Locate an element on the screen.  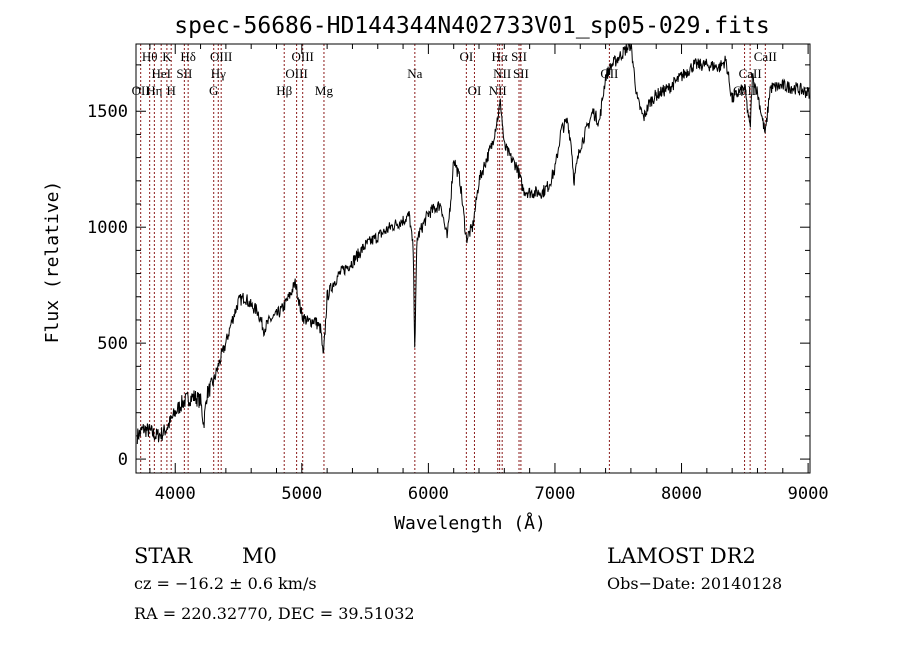
line-marker-label: Mg is located at coordinates (324, 90).